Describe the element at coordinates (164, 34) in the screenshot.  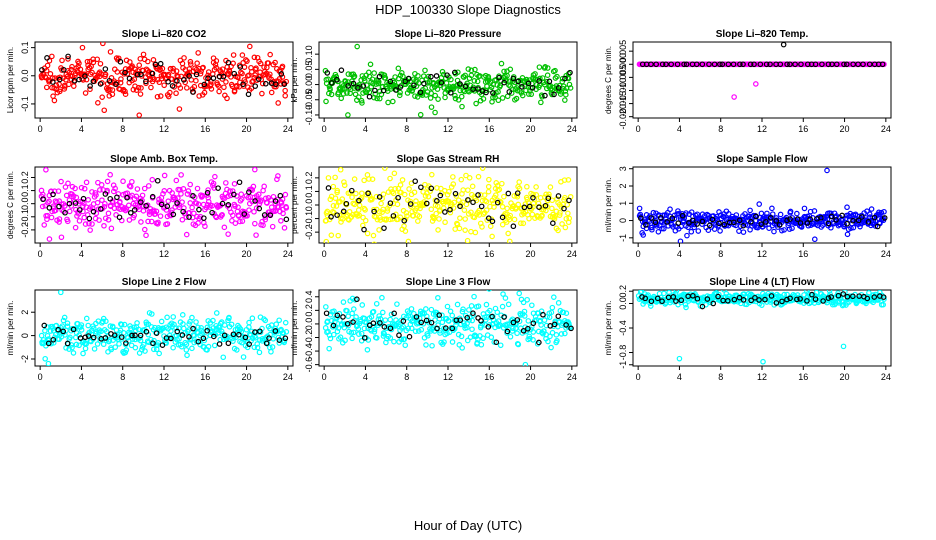
I see `panel-title: Slope Li–820 CO2` at that location.